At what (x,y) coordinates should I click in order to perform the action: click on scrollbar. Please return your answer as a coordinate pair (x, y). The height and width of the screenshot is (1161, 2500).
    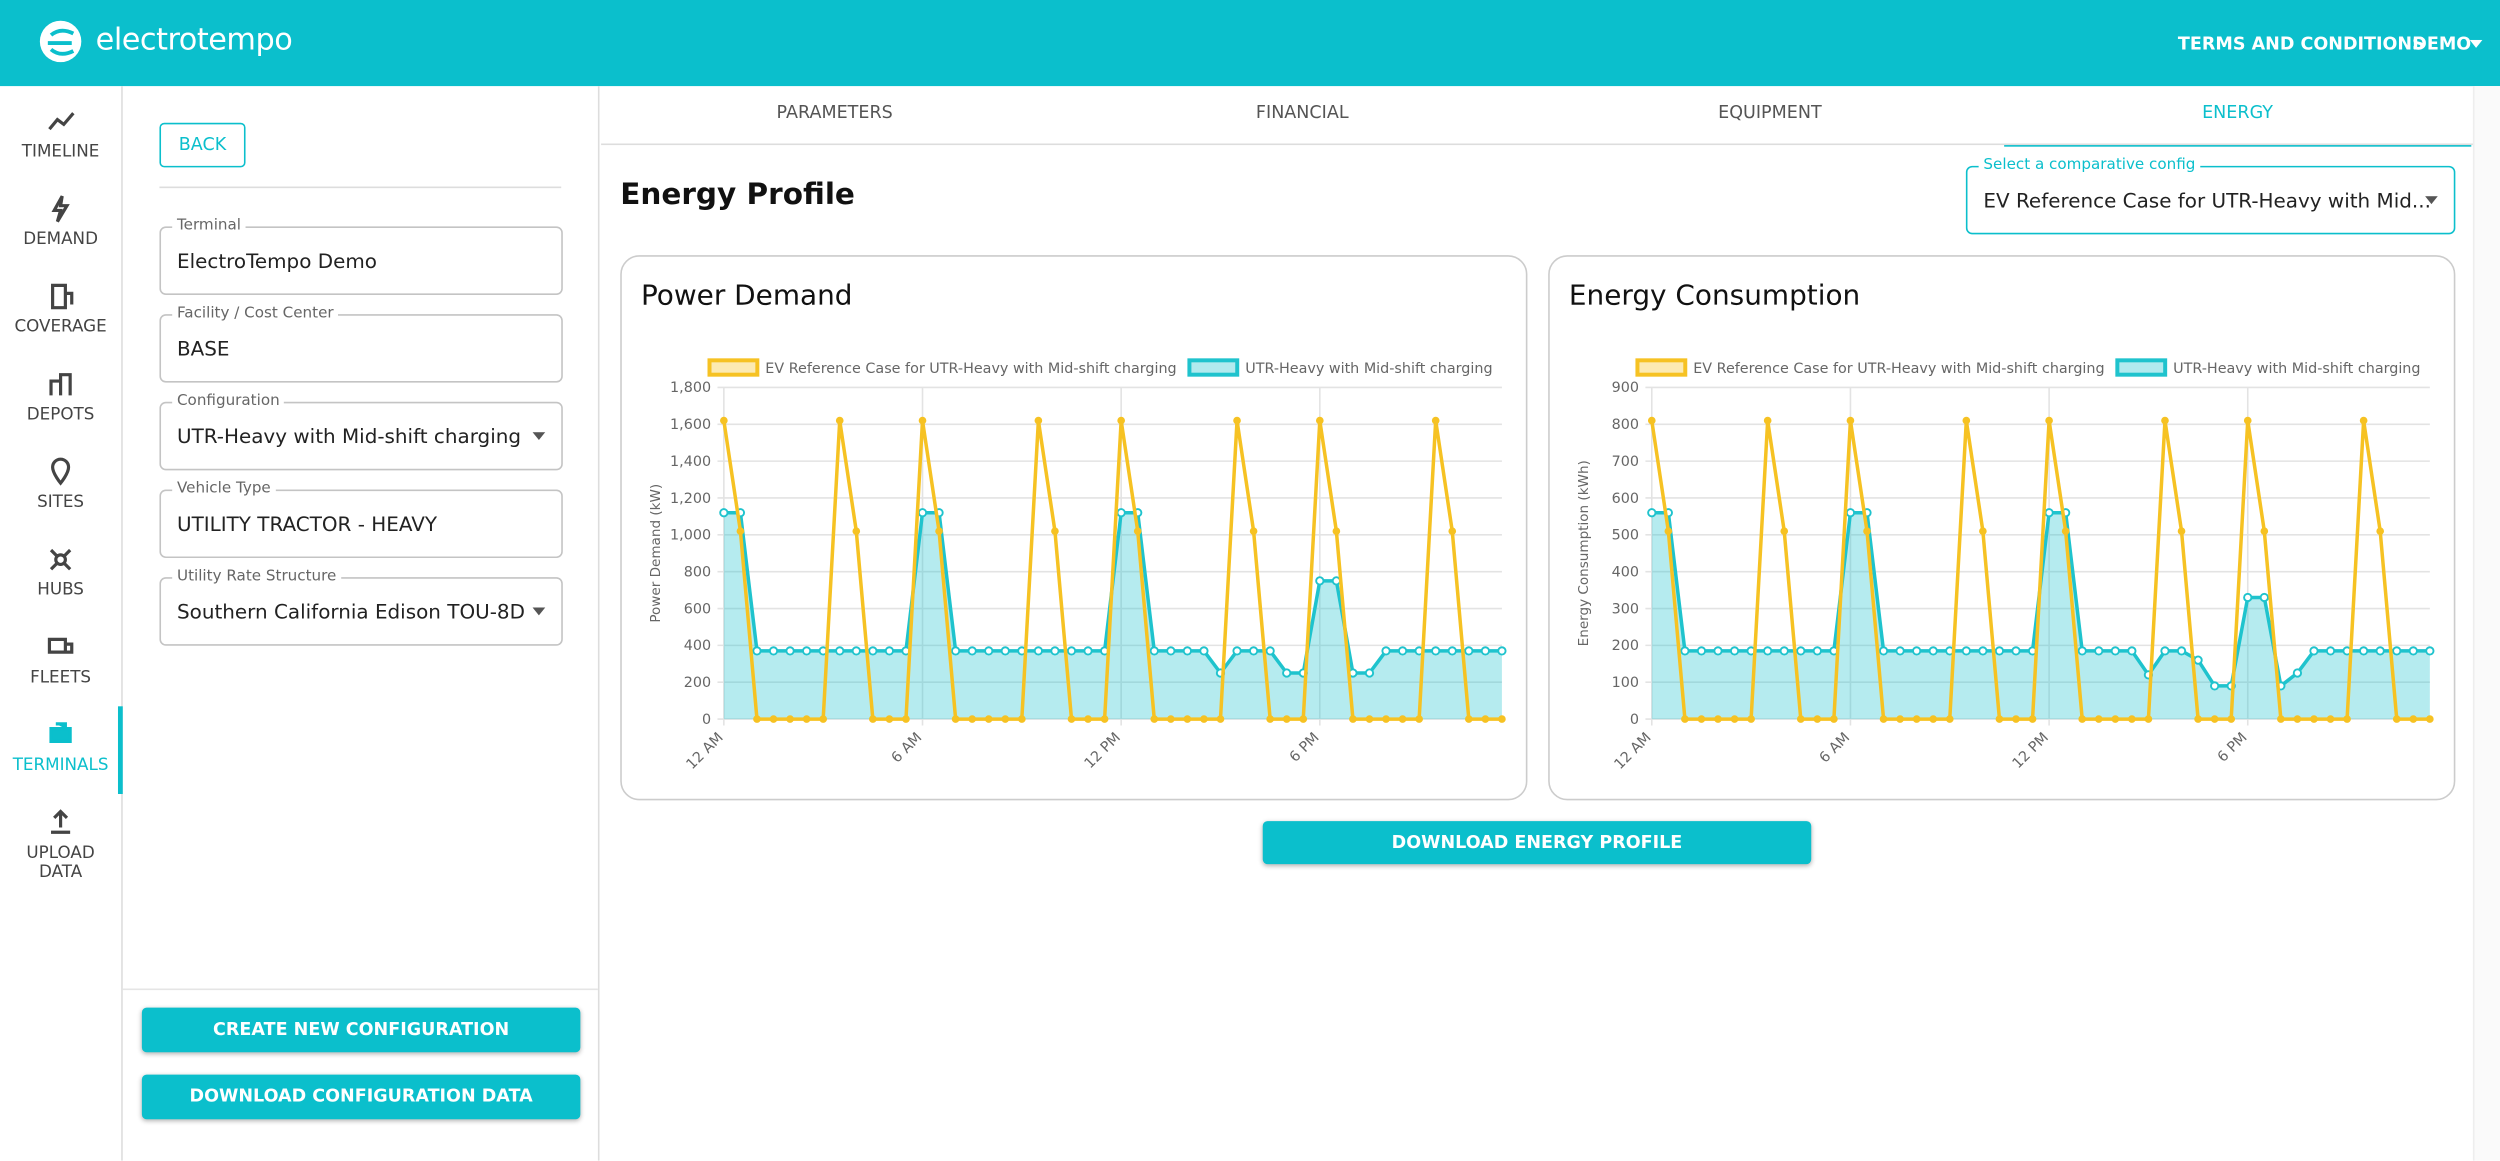
    Looking at the image, I should click on (2486, 623).